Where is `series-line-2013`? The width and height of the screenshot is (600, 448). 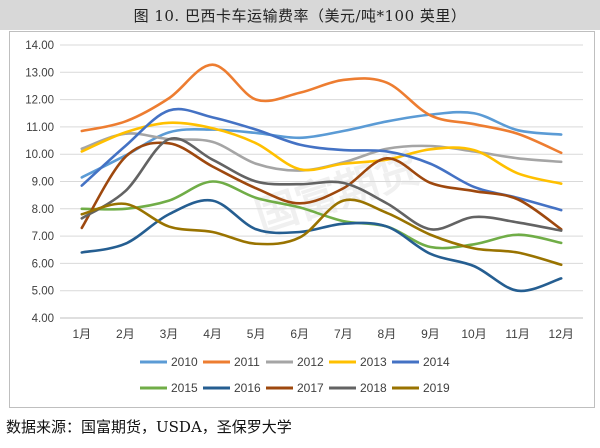
series-line-2013 is located at coordinates (321, 153).